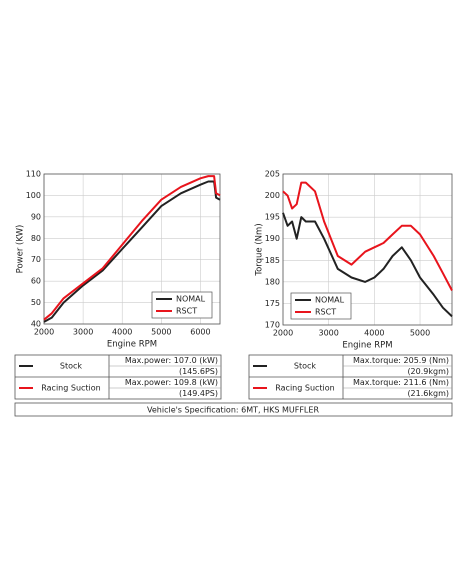 Image resolution: width=470 pixels, height=588 pixels. I want to click on y-tick-label: 170, so click(272, 325).